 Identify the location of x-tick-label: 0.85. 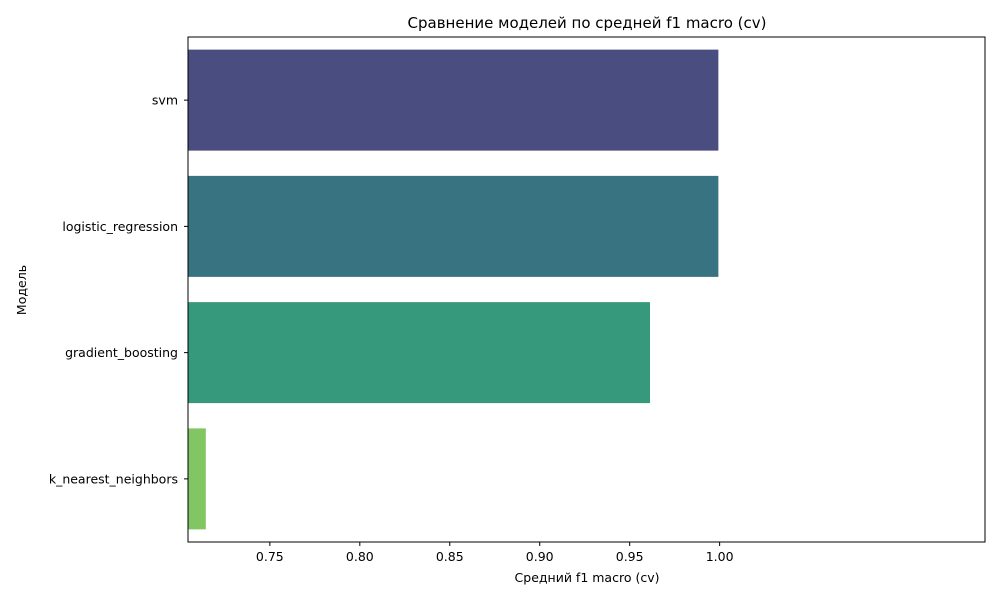
(450, 556).